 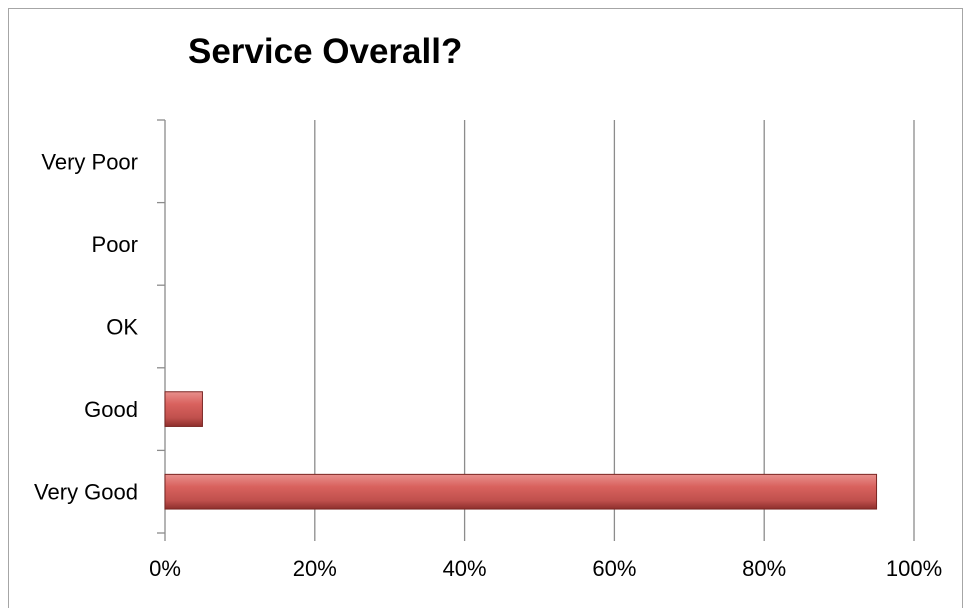 I want to click on x-tick-label: 80%, so click(x=764, y=568).